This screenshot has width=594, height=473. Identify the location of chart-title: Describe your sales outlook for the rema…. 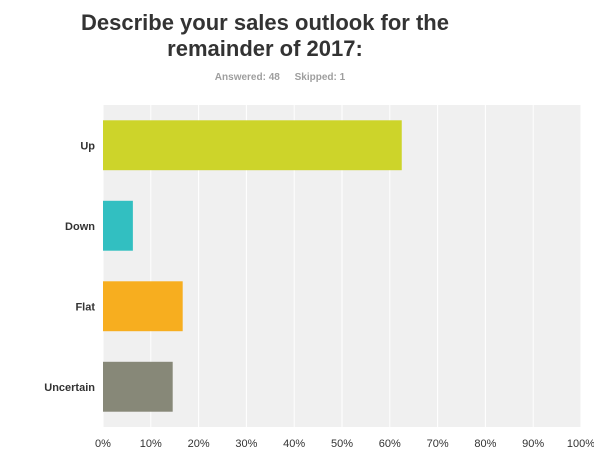
(265, 36).